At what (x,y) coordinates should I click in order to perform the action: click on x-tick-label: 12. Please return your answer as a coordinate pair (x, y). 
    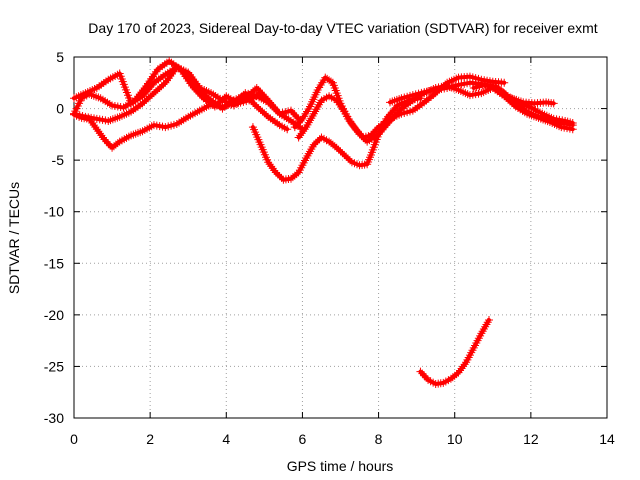
    Looking at the image, I should click on (531, 439).